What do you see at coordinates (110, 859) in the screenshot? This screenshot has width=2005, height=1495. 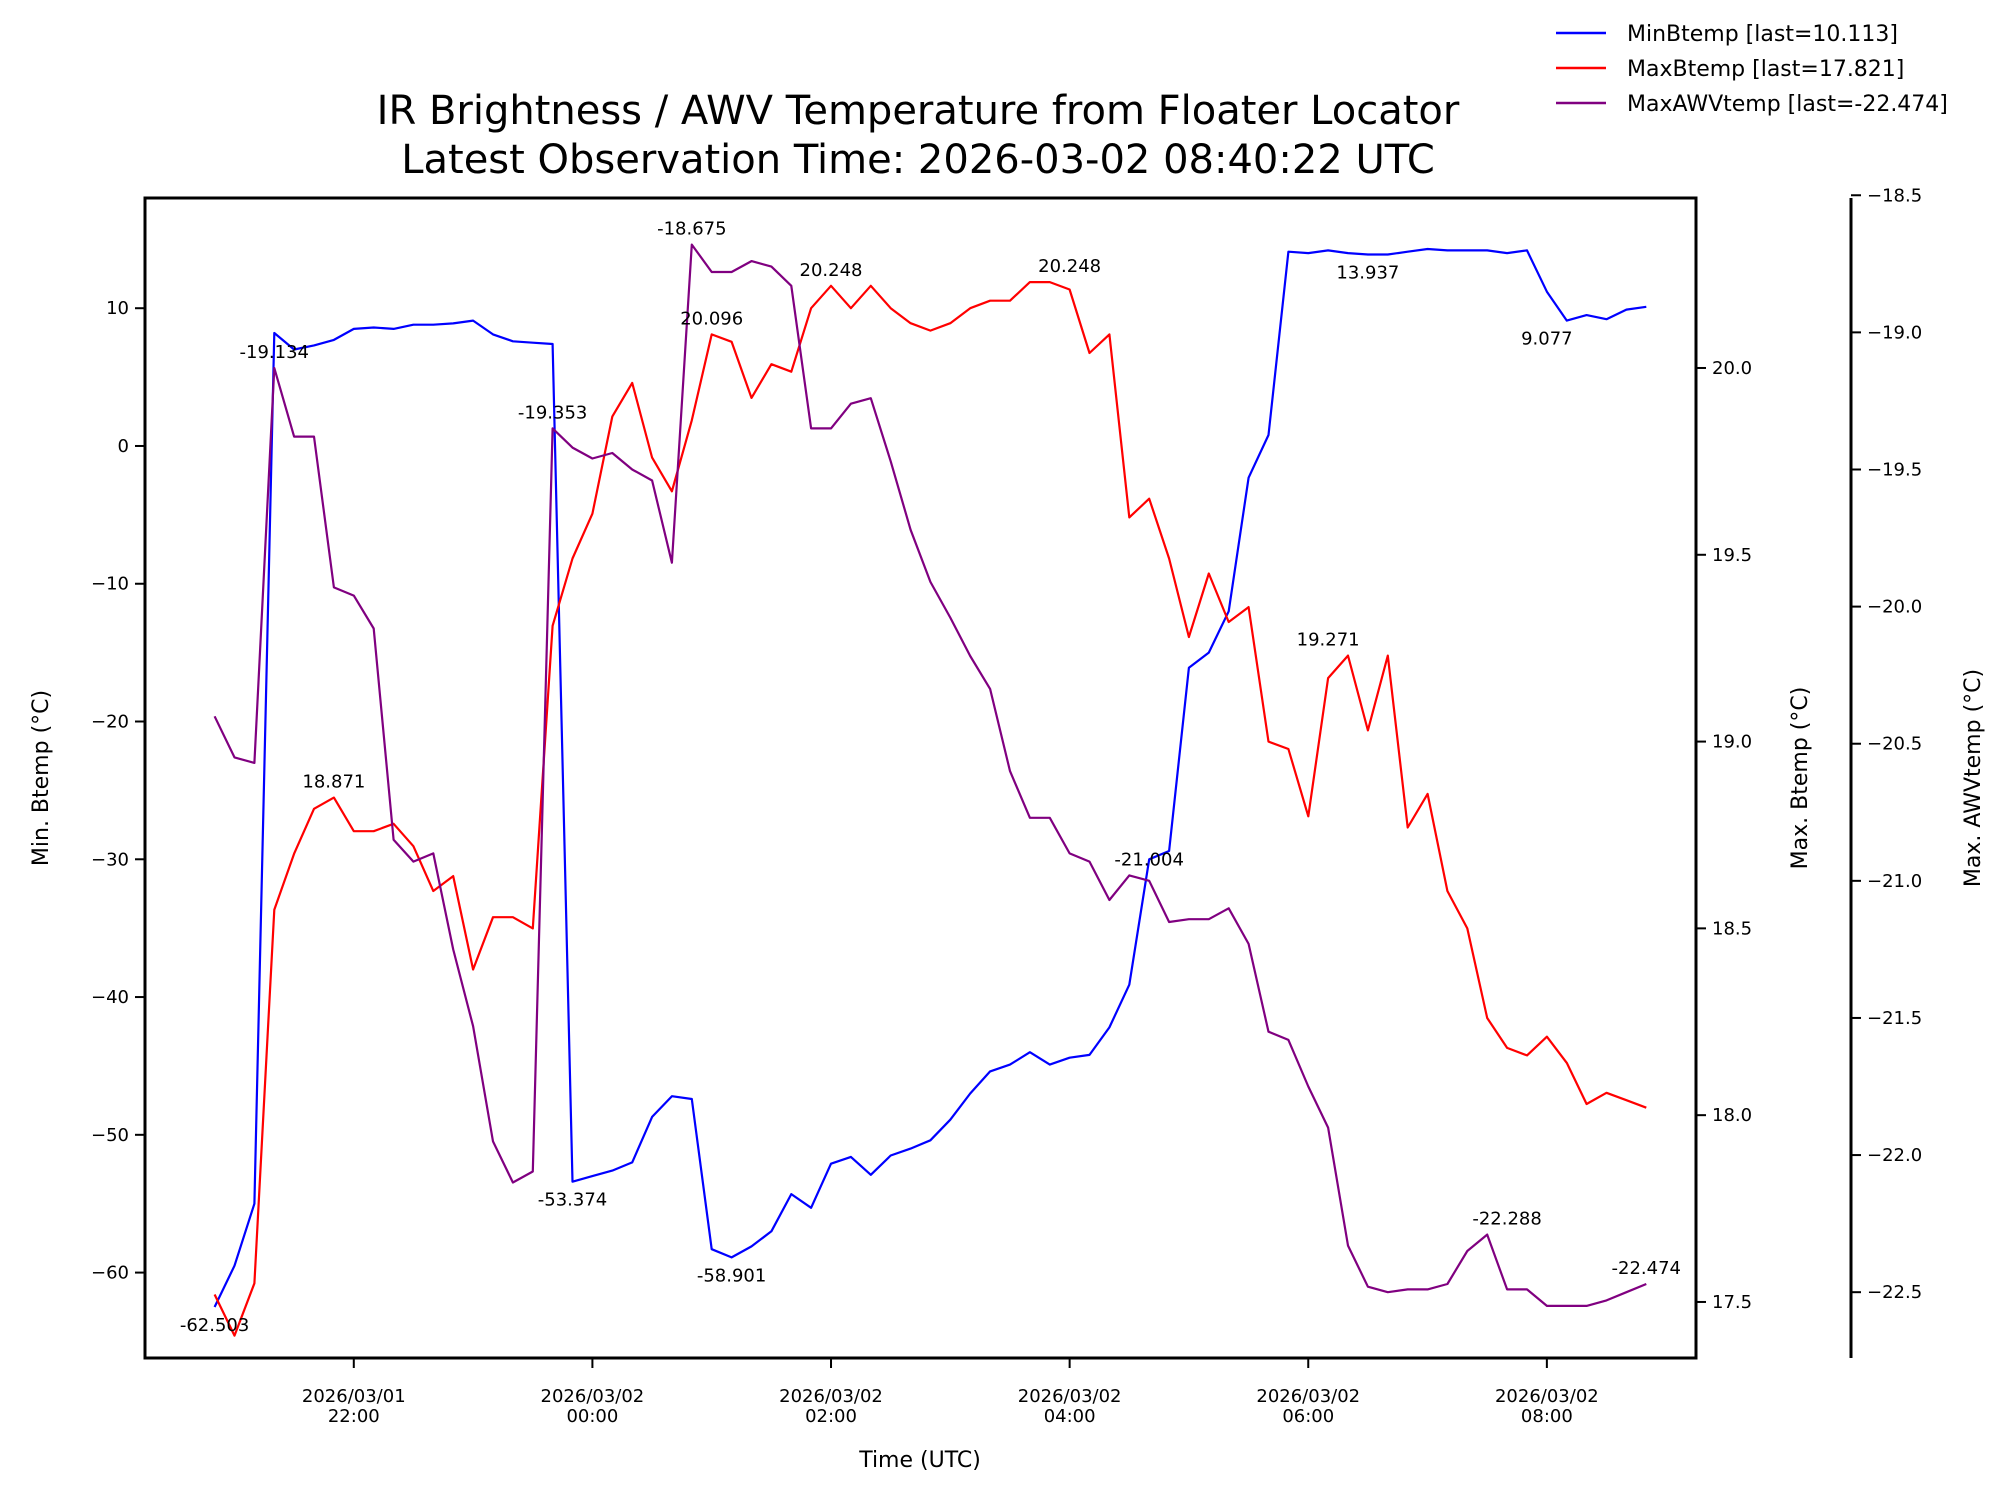 I see `y-left-tick-label: −30` at bounding box center [110, 859].